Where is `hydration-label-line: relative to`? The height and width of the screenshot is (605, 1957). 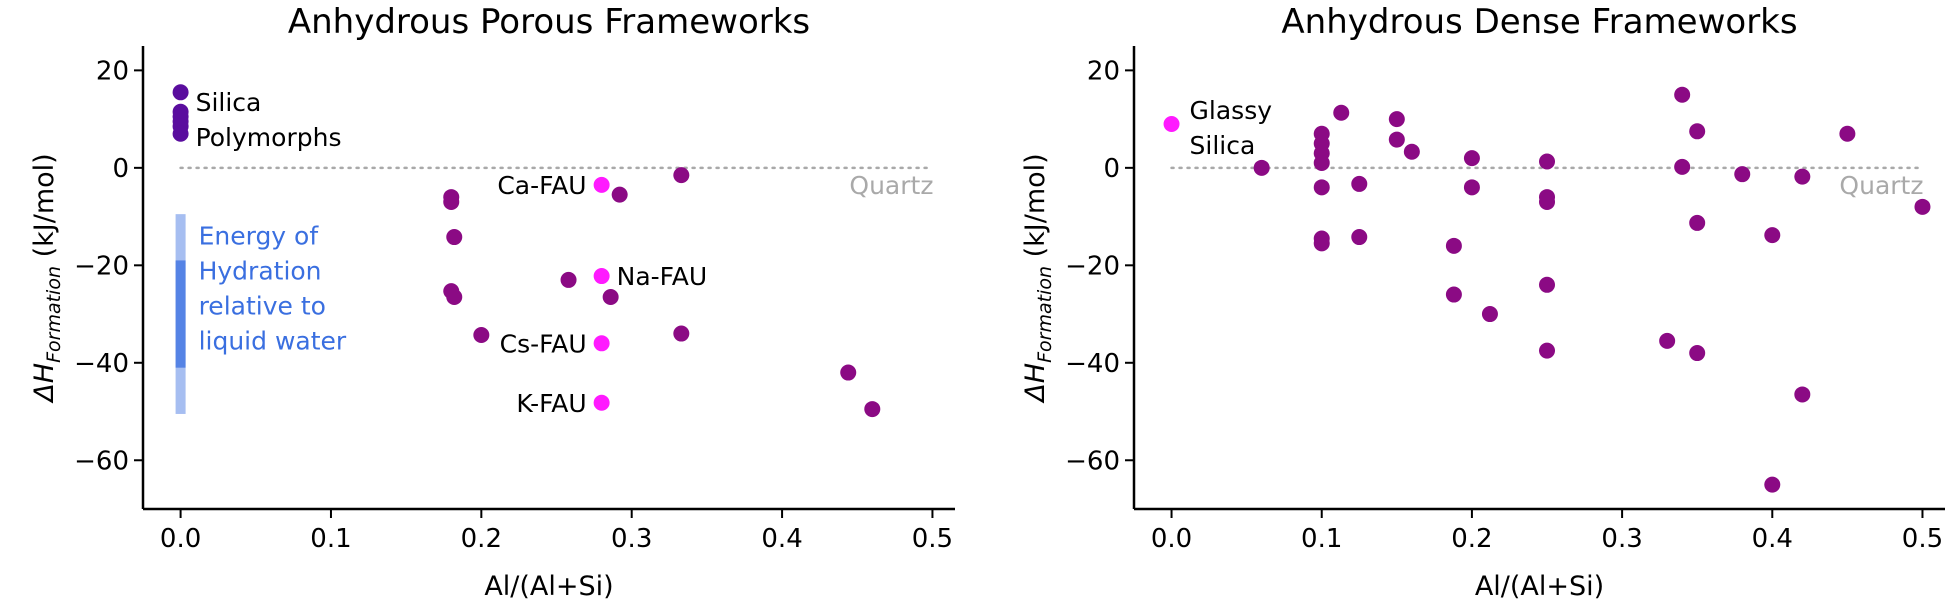 hydration-label-line: relative to is located at coordinates (262, 305).